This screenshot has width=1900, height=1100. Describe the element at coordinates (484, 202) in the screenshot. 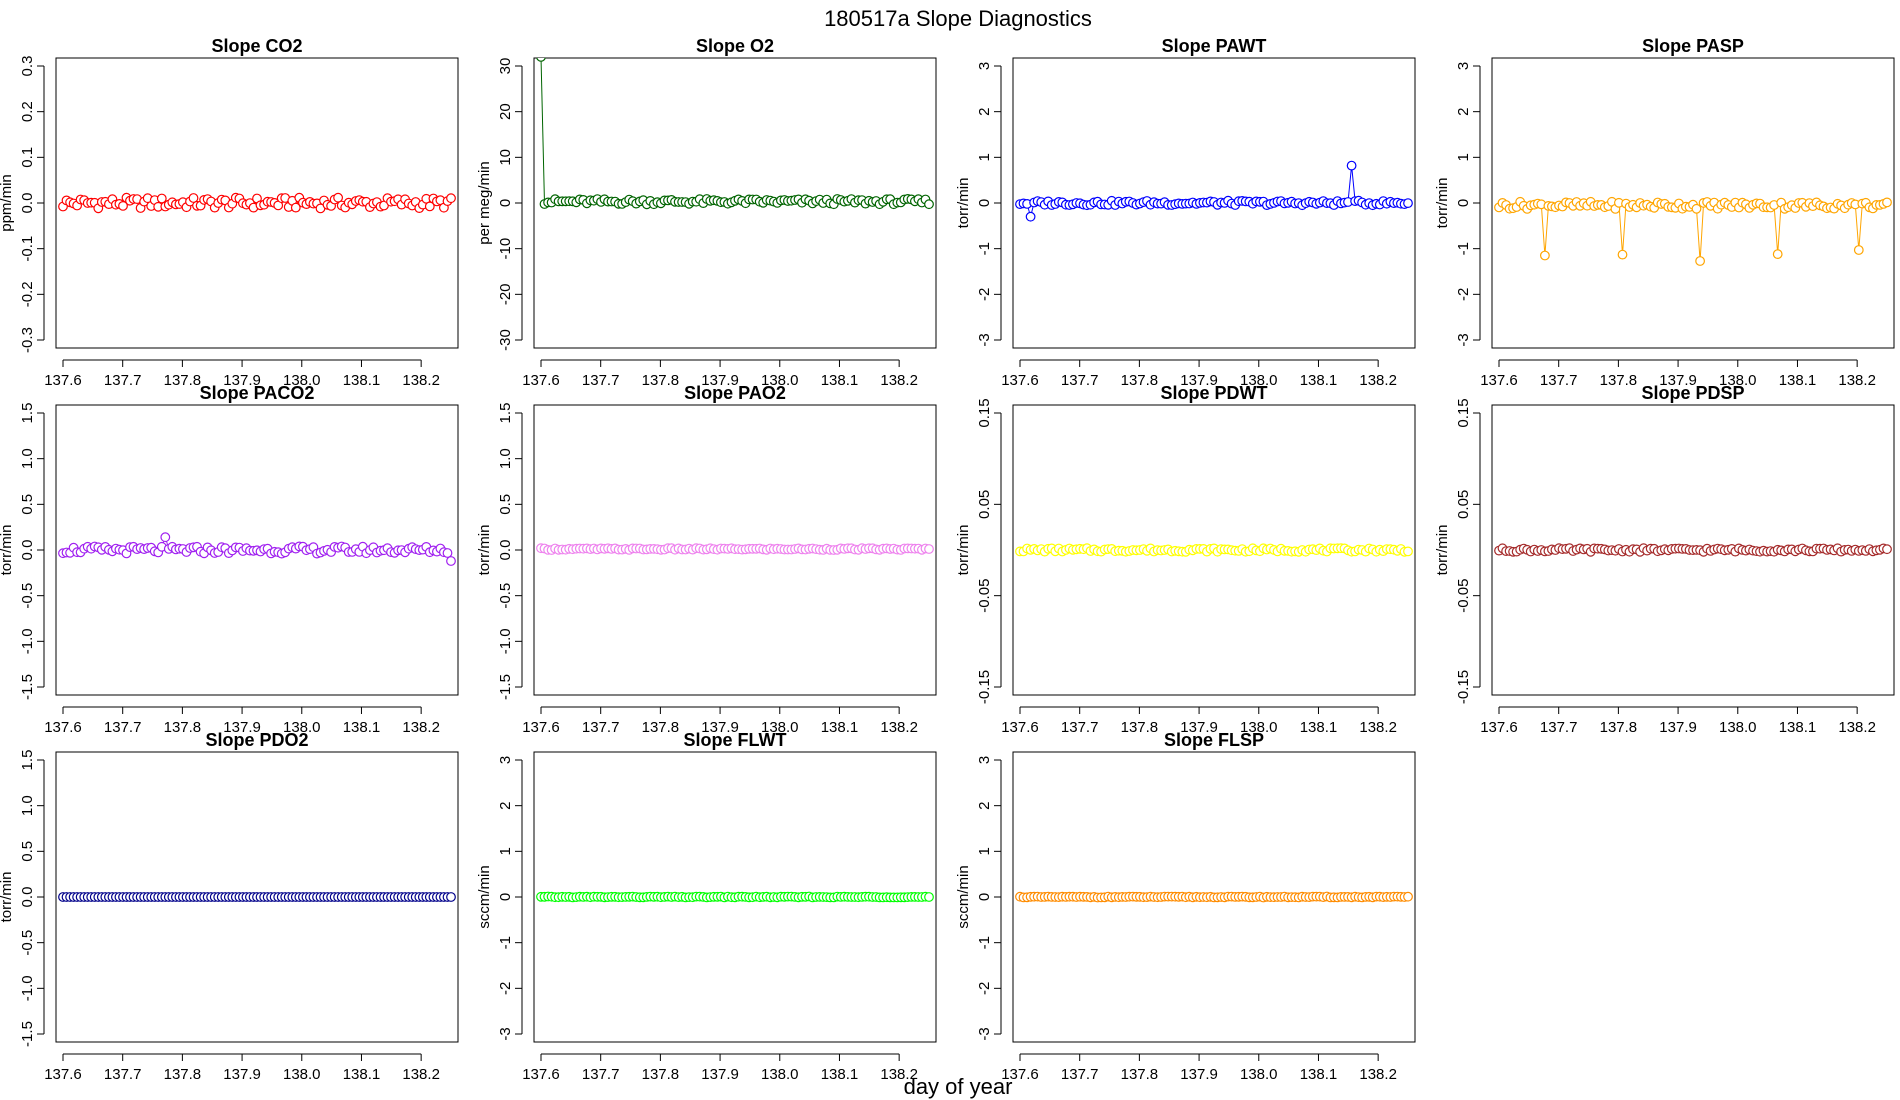

I see `y-axis-label: per meg/min` at that location.